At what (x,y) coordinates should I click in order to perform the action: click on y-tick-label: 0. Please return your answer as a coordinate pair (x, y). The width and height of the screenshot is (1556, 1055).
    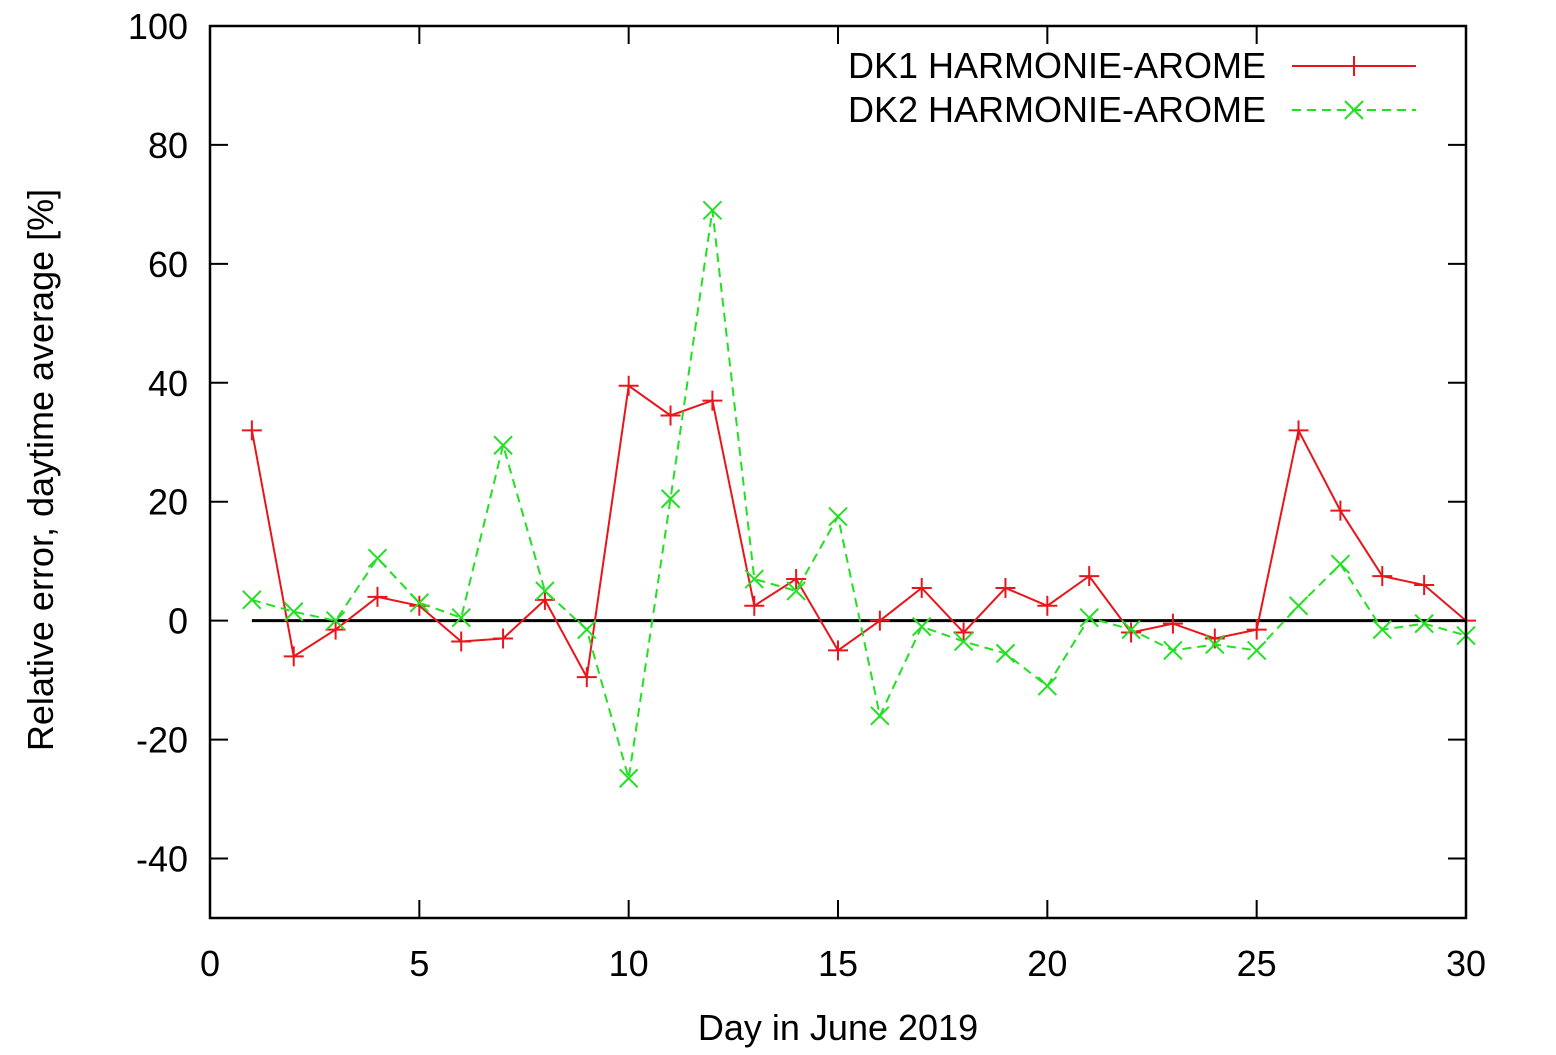
    Looking at the image, I should click on (178, 621).